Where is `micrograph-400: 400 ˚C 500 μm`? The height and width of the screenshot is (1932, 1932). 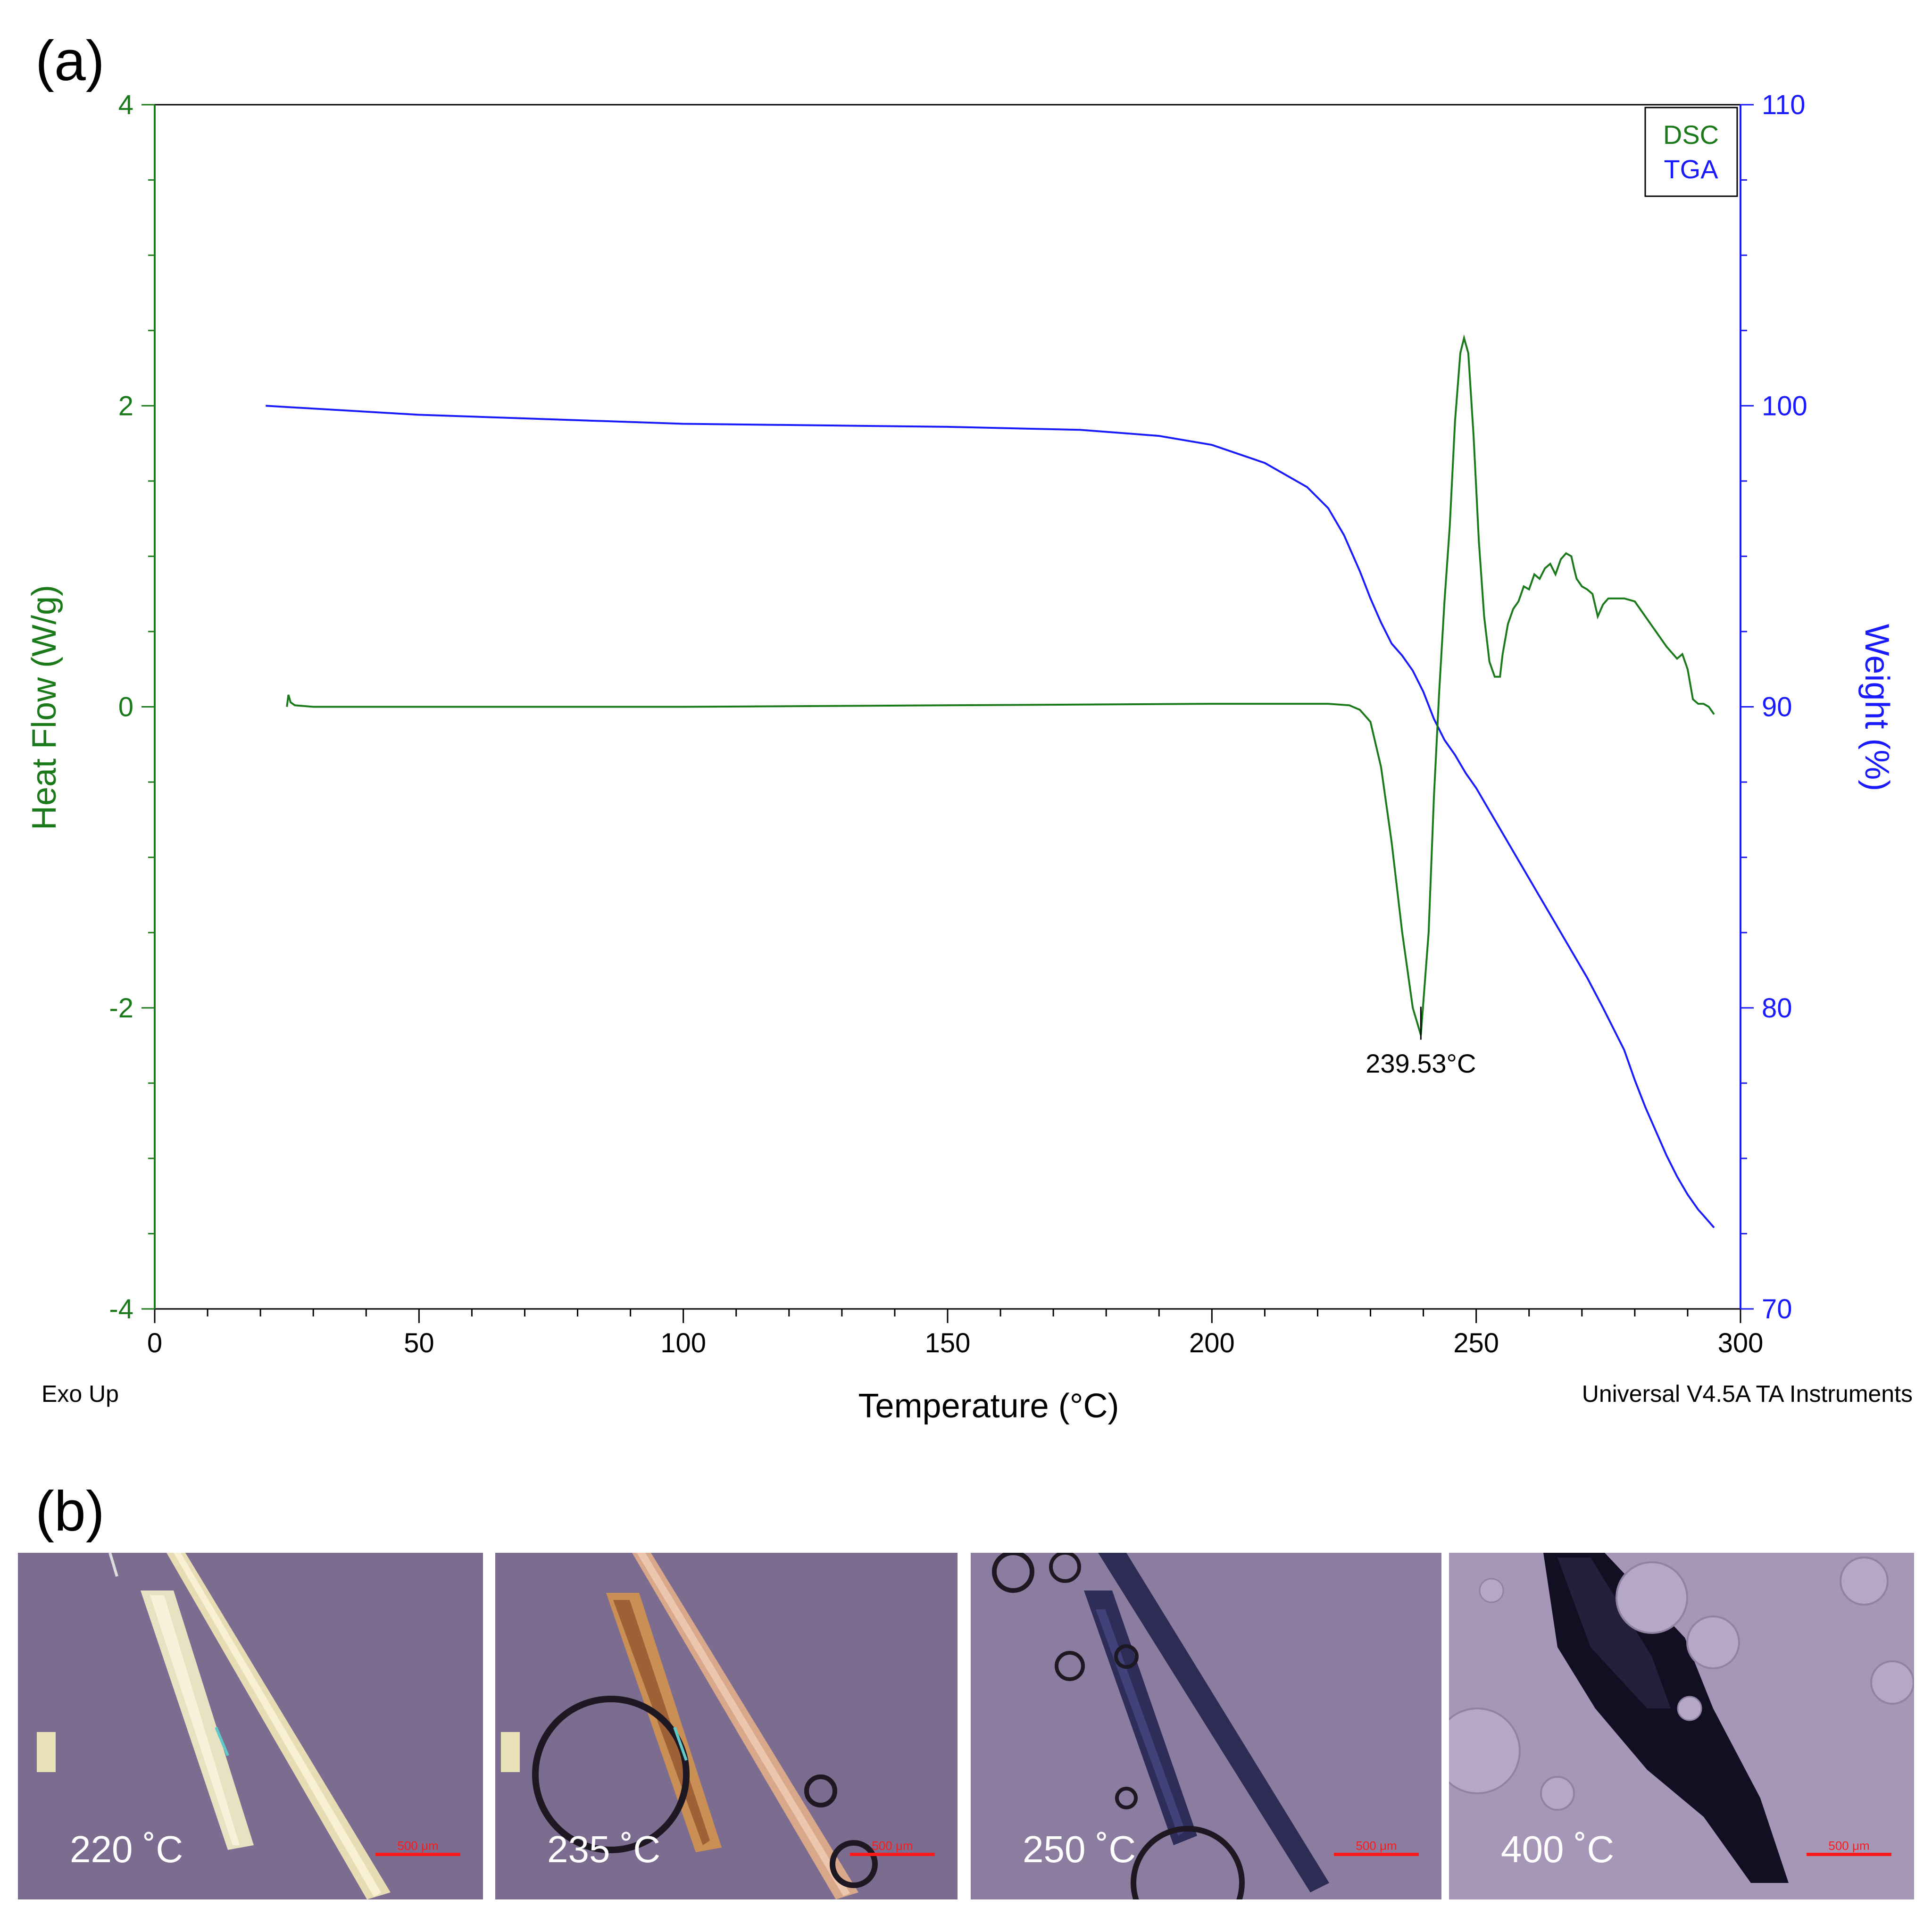 micrograph-400: 400 ˚C 500 μm is located at coordinates (1682, 1726).